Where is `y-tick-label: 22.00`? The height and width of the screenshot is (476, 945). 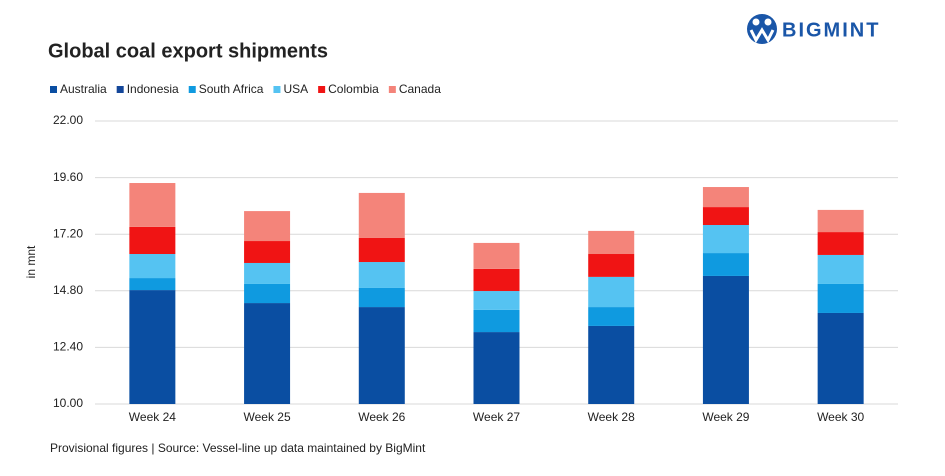
y-tick-label: 22.00 is located at coordinates (68, 120).